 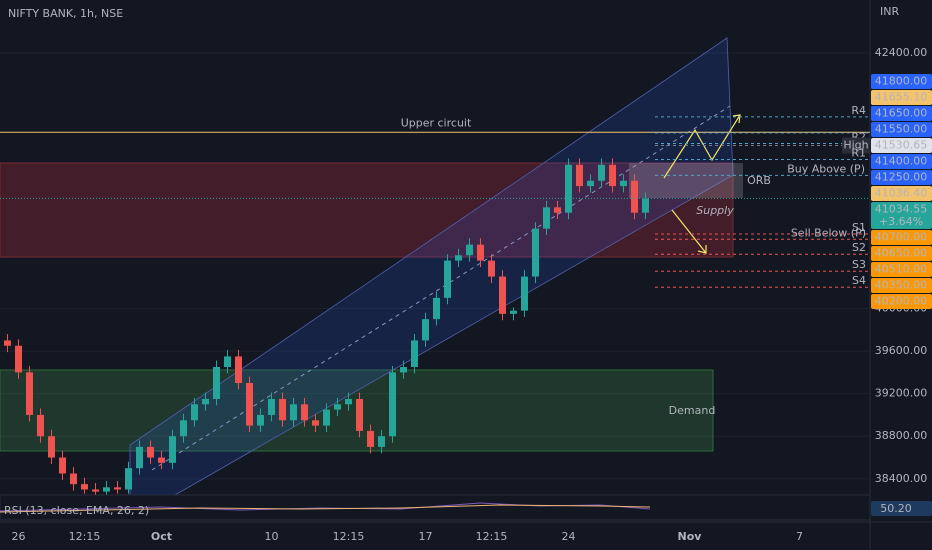 I want to click on level-name: R4, so click(x=858, y=110).